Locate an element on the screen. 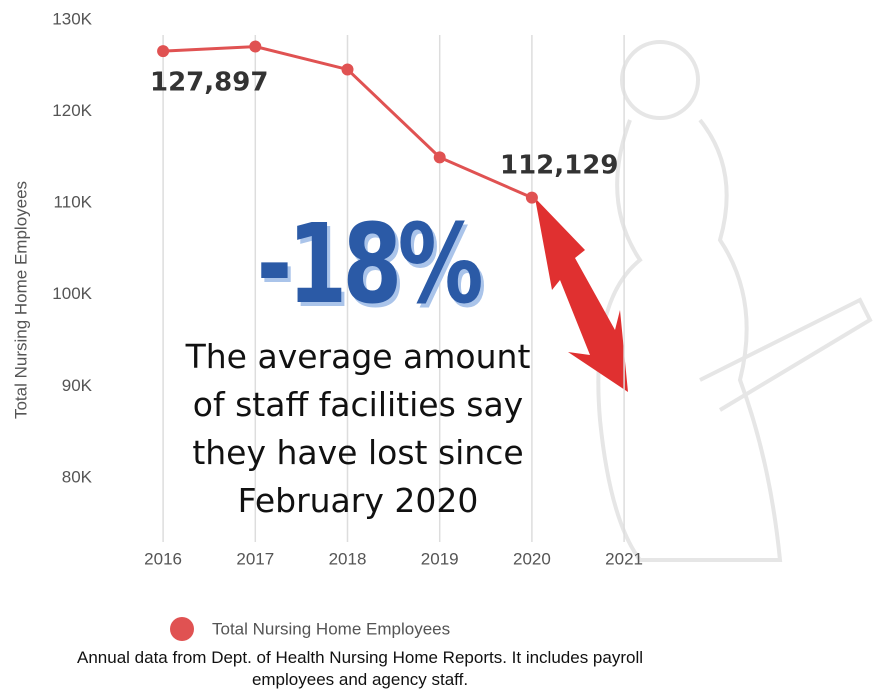 The height and width of the screenshot is (691, 874). caption-line: they have lost since is located at coordinates (358, 452).